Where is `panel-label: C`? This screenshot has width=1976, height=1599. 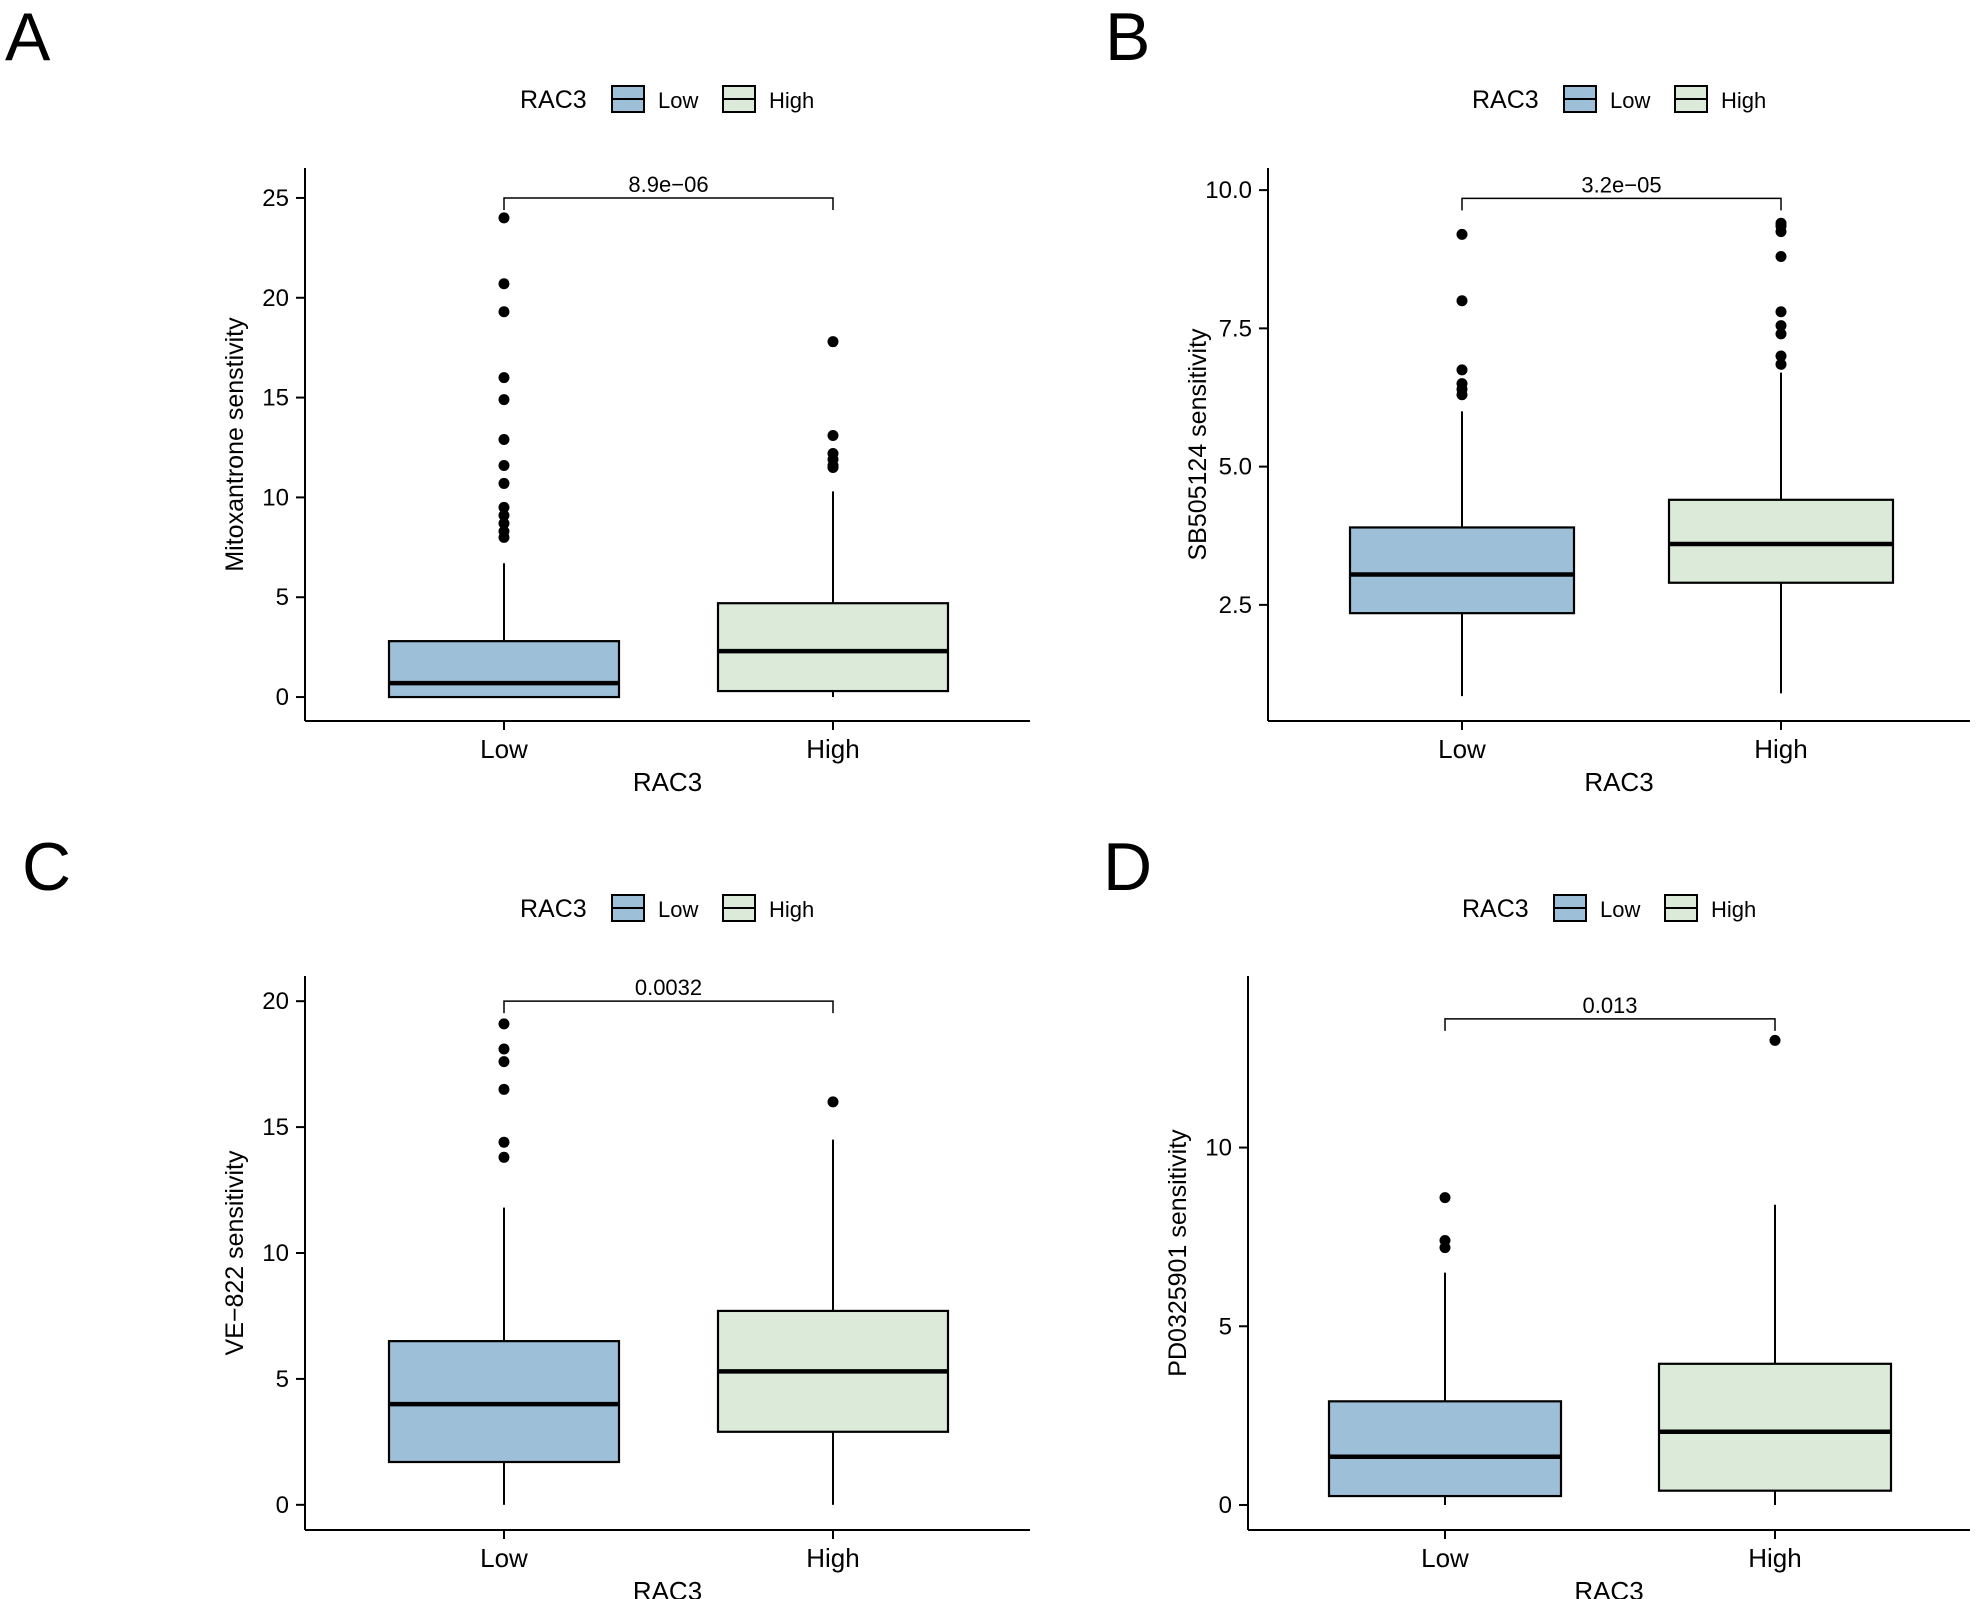 panel-label: C is located at coordinates (46, 867).